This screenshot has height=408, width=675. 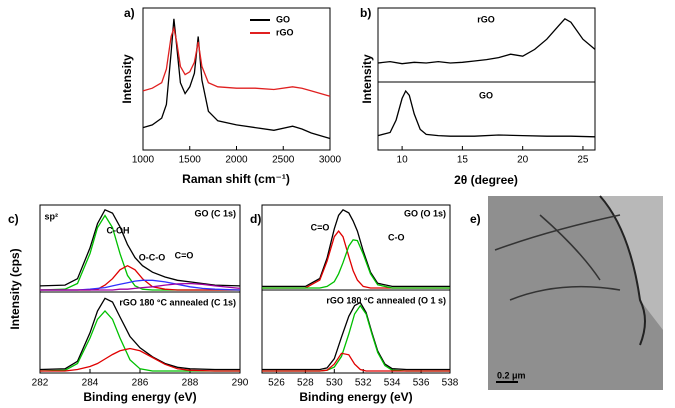 What do you see at coordinates (276, 383) in the screenshot?
I see `x-tick-label: 526` at bounding box center [276, 383].